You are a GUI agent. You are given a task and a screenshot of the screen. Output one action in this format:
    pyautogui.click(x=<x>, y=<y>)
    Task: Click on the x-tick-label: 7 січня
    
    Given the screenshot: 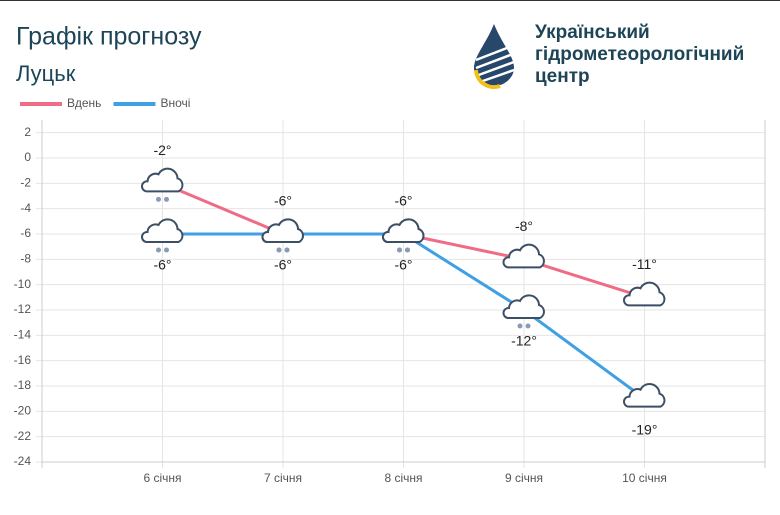 What is the action you would take?
    pyautogui.click(x=283, y=478)
    